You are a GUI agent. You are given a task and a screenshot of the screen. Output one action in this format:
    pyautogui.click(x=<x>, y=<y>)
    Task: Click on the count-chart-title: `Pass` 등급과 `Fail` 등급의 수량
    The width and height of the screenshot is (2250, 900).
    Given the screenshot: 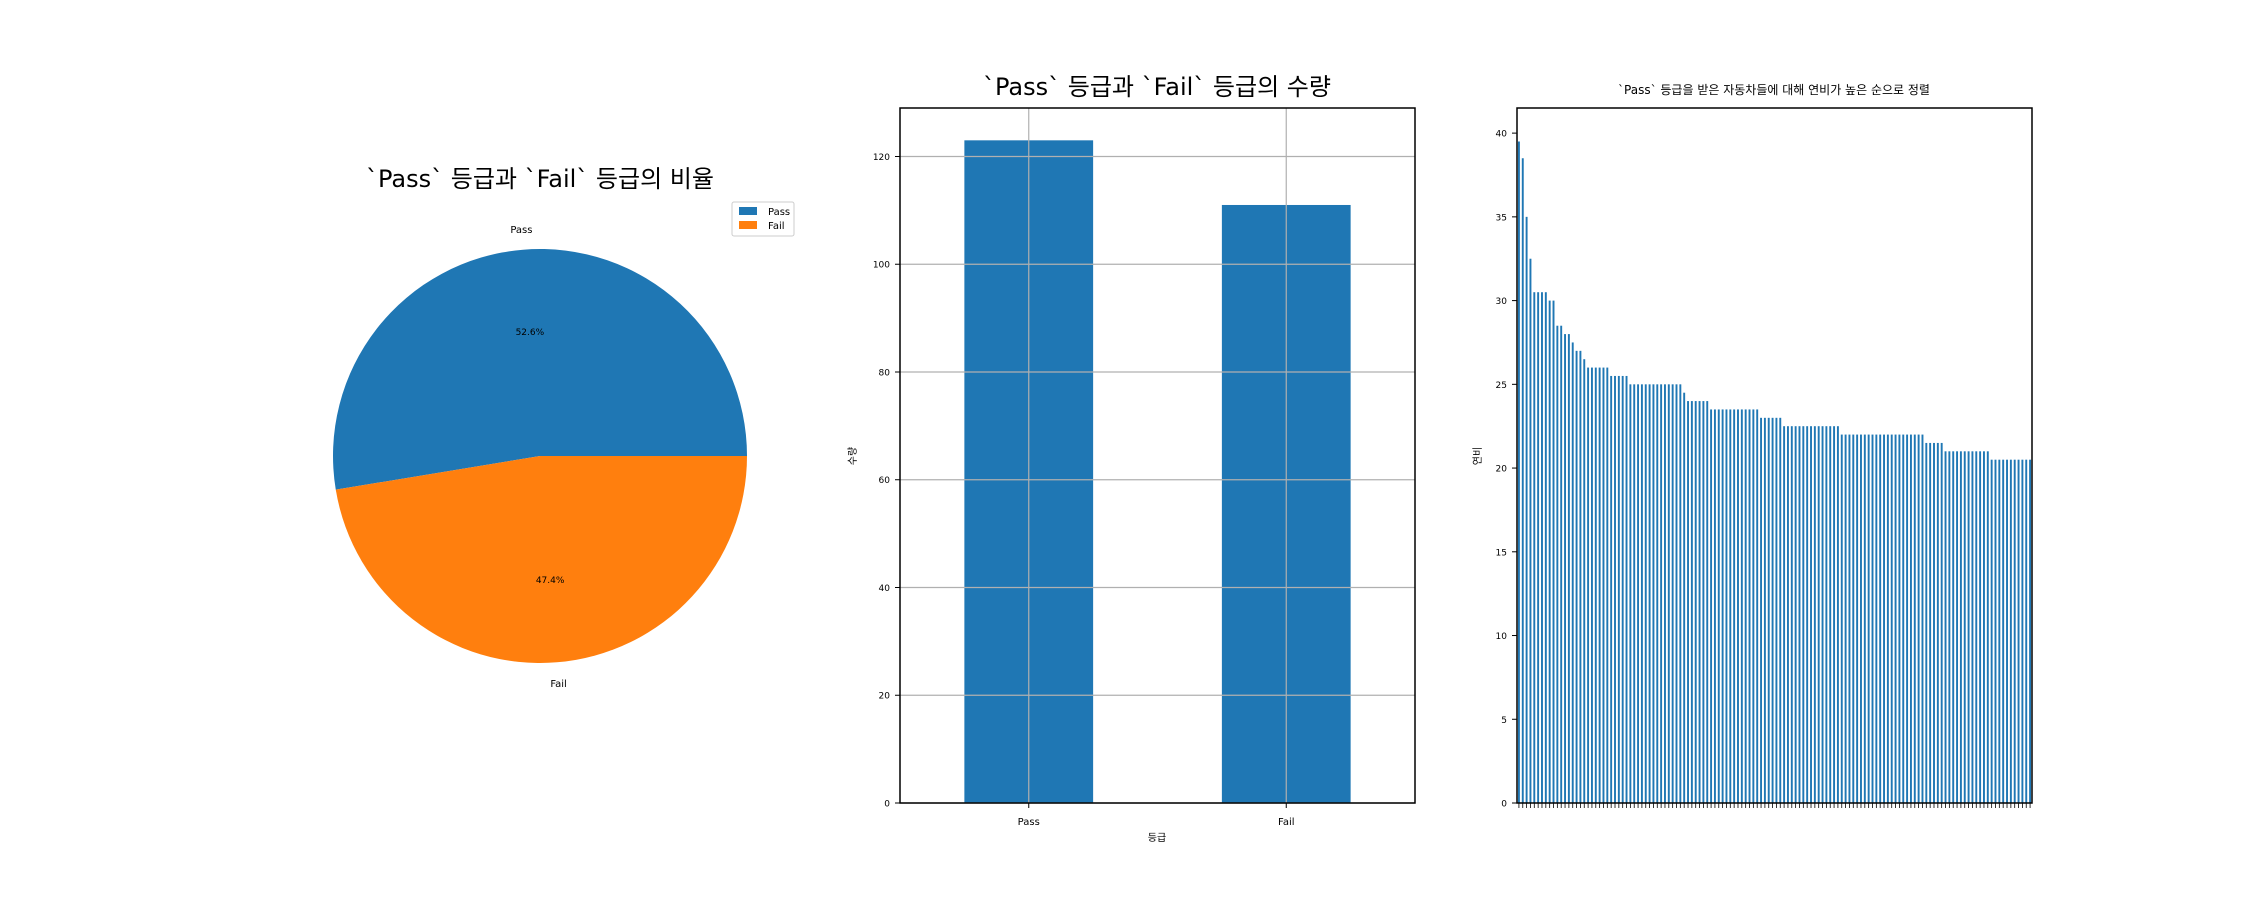 What is the action you would take?
    pyautogui.click(x=1157, y=87)
    